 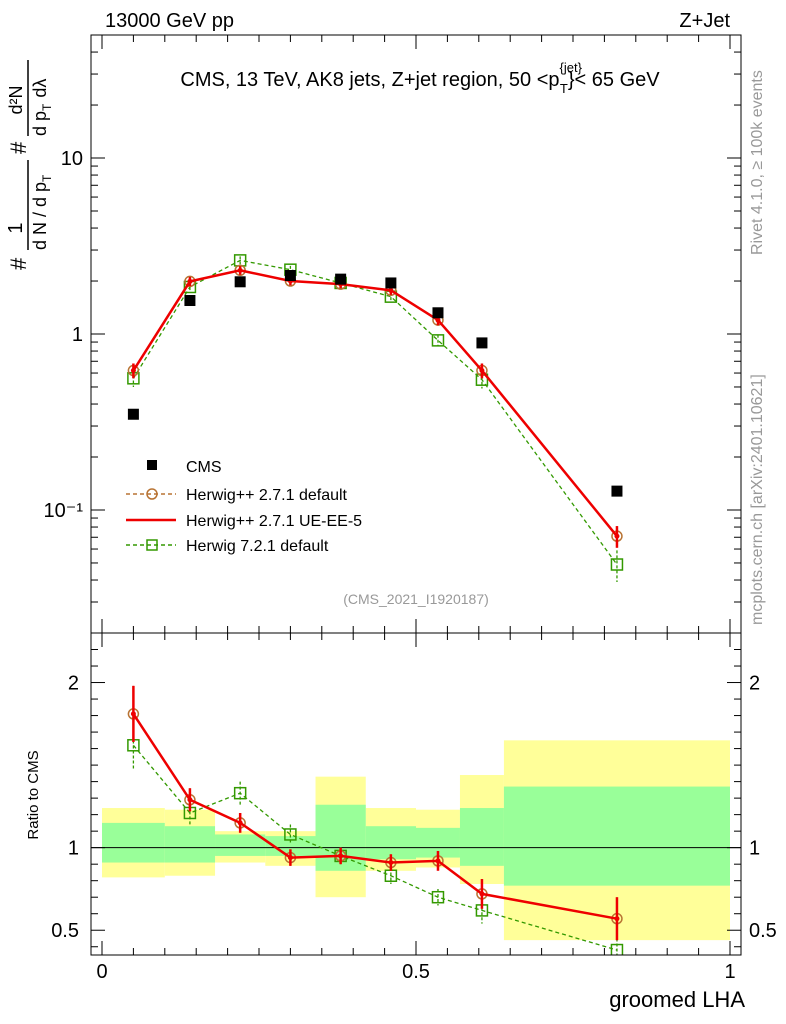 I want to click on x-tick-label: 0, so click(x=101, y=972).